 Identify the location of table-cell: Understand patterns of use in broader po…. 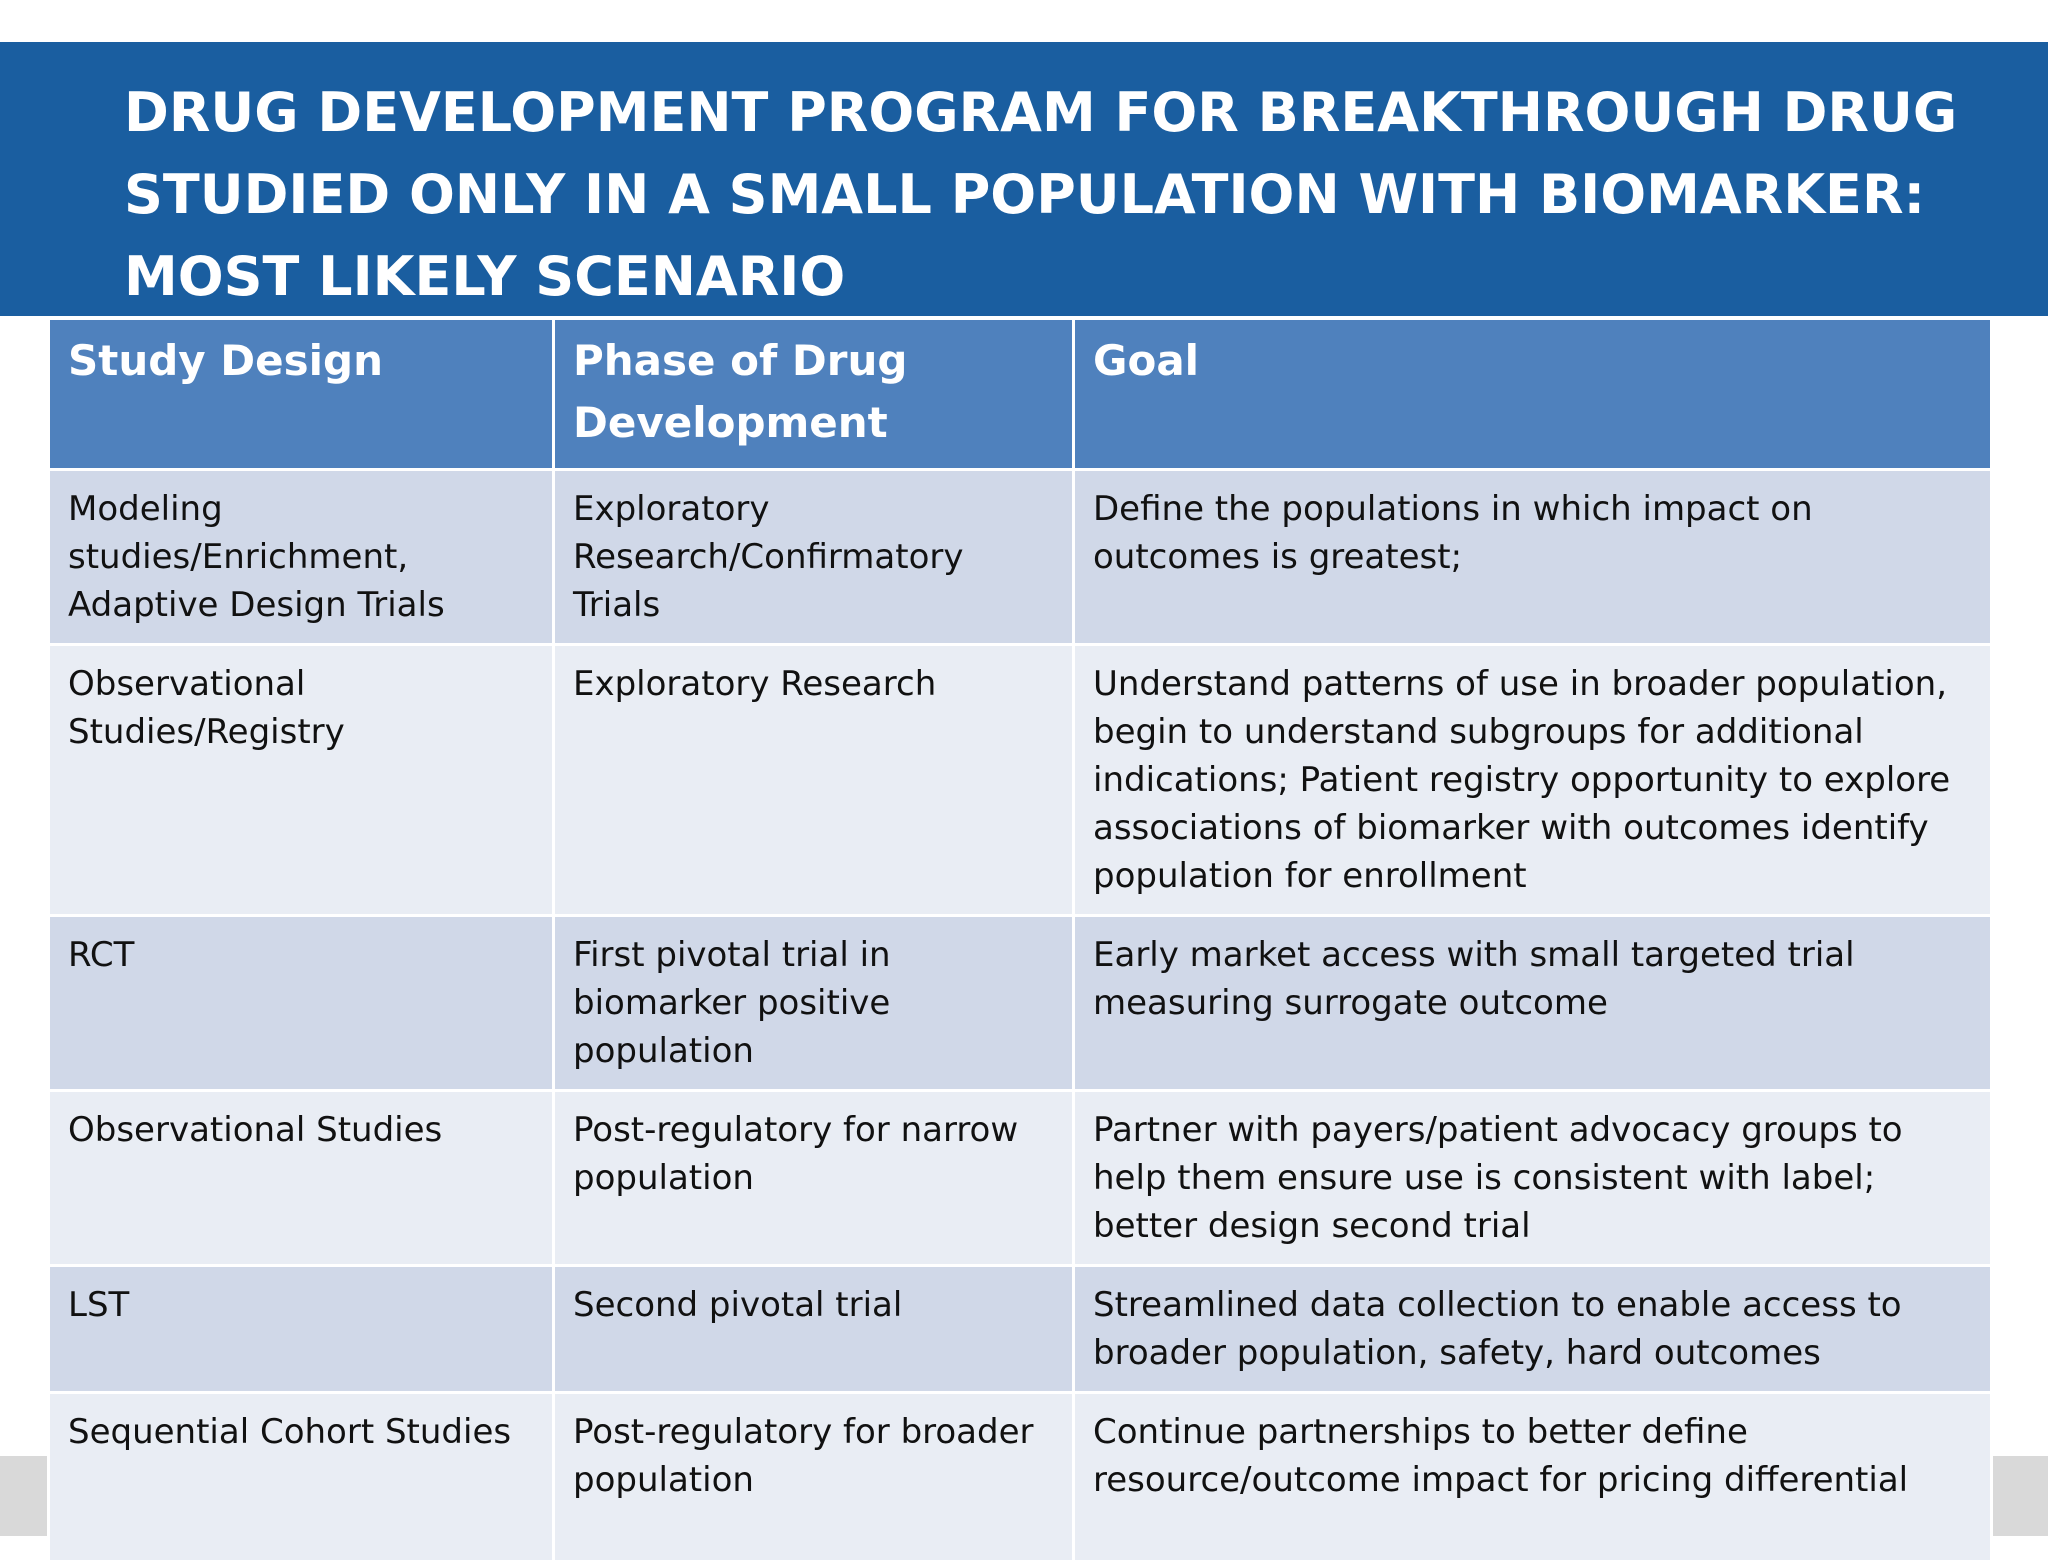
(1532, 780).